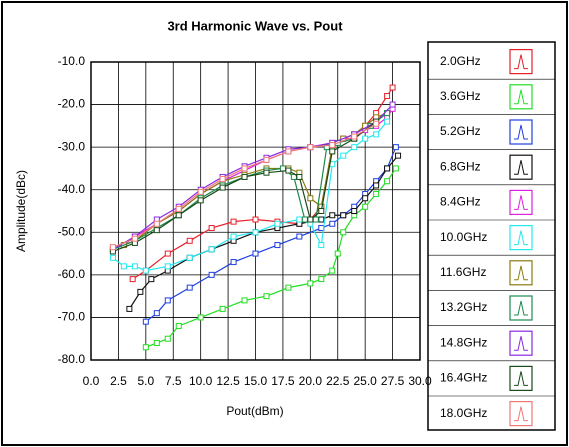 The height and width of the screenshot is (447, 569). What do you see at coordinates (72, 359) in the screenshot?
I see `y-tick-label: -80.0` at bounding box center [72, 359].